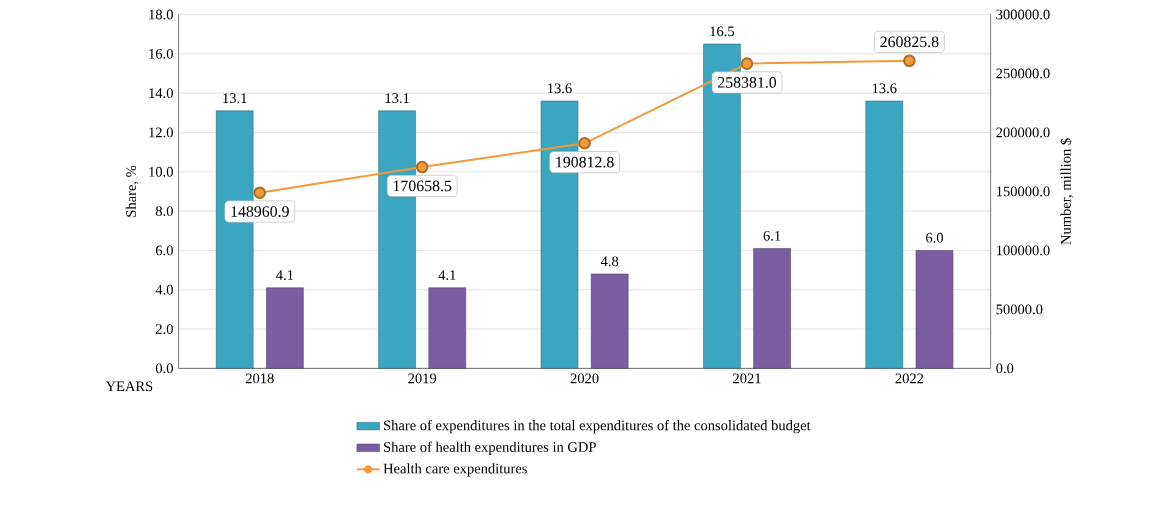  What do you see at coordinates (260, 211) in the screenshot?
I see `data-label: 148960.9` at bounding box center [260, 211].